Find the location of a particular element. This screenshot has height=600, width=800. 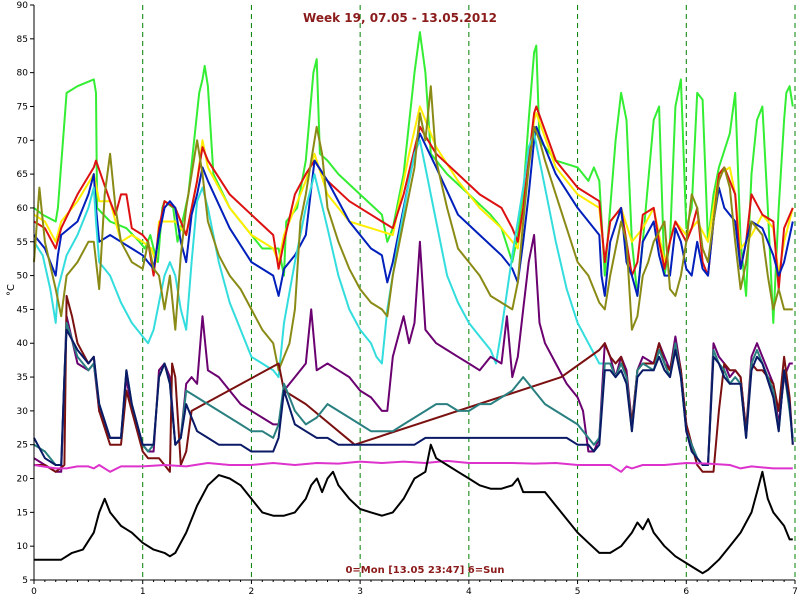

x-axis-label: 0=Mon [13.05 23:47] 6=Sun is located at coordinates (424, 570).